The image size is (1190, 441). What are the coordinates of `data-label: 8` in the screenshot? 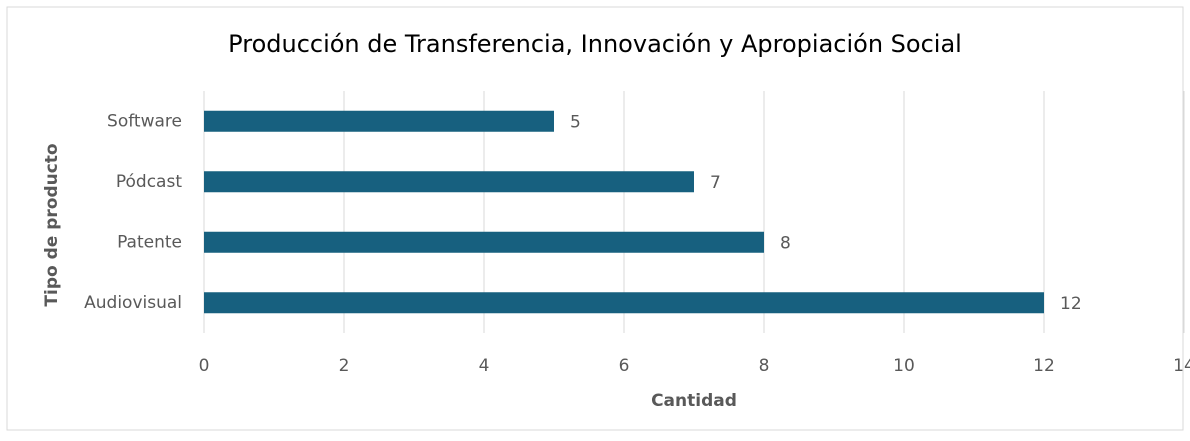 It's located at (785, 243).